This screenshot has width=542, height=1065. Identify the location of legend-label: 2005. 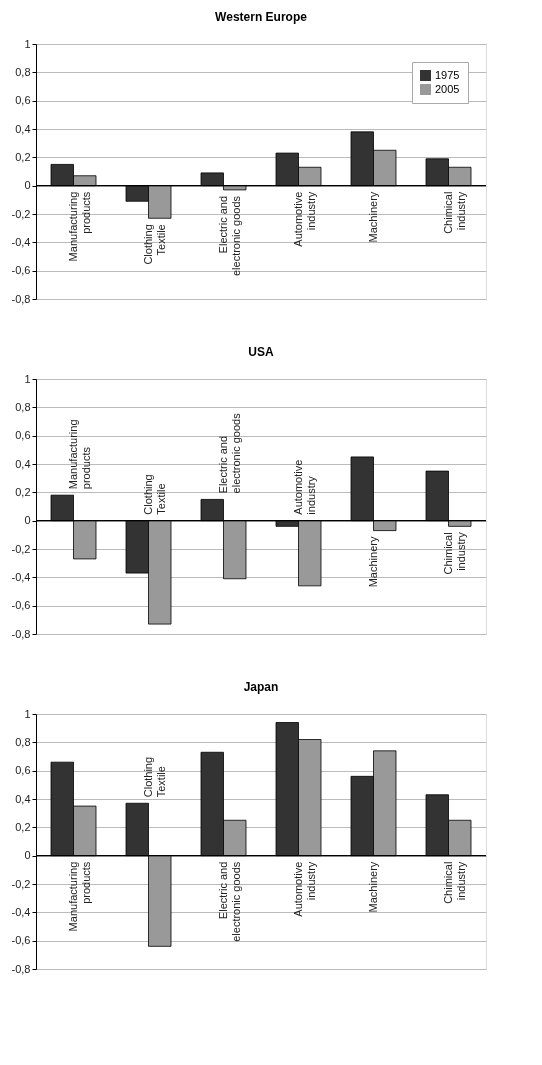
(447, 88).